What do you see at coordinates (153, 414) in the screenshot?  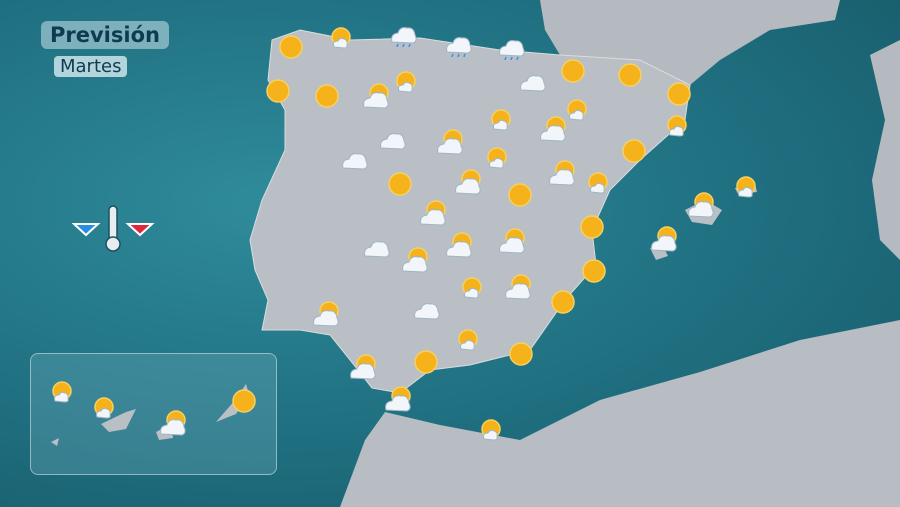 I see `canary-islands-inset` at bounding box center [153, 414].